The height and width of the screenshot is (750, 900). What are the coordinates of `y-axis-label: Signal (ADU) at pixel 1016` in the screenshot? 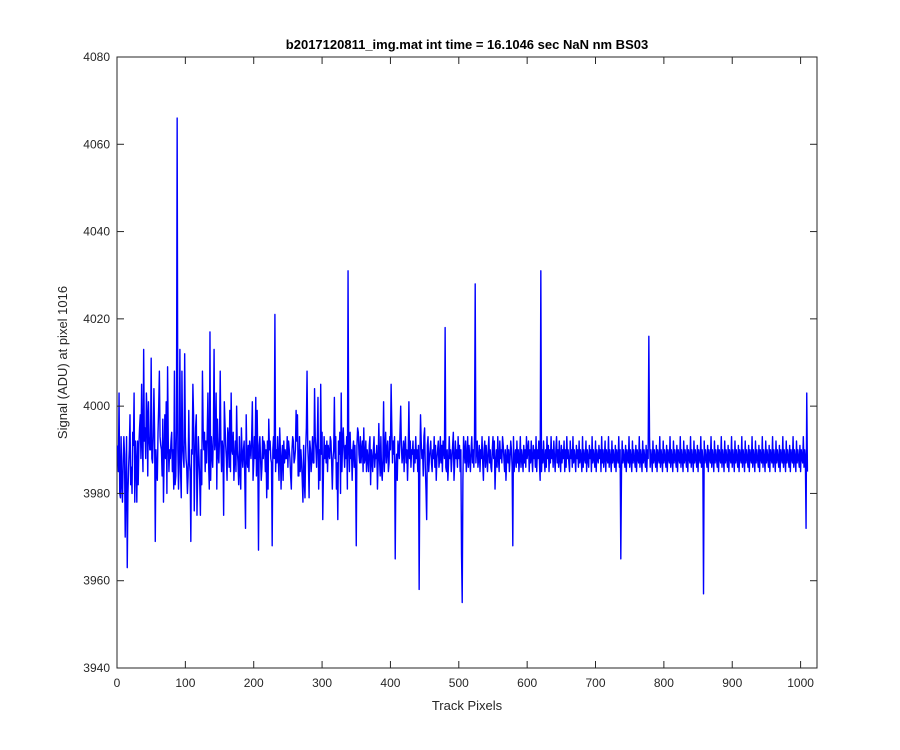 It's located at (62, 362).